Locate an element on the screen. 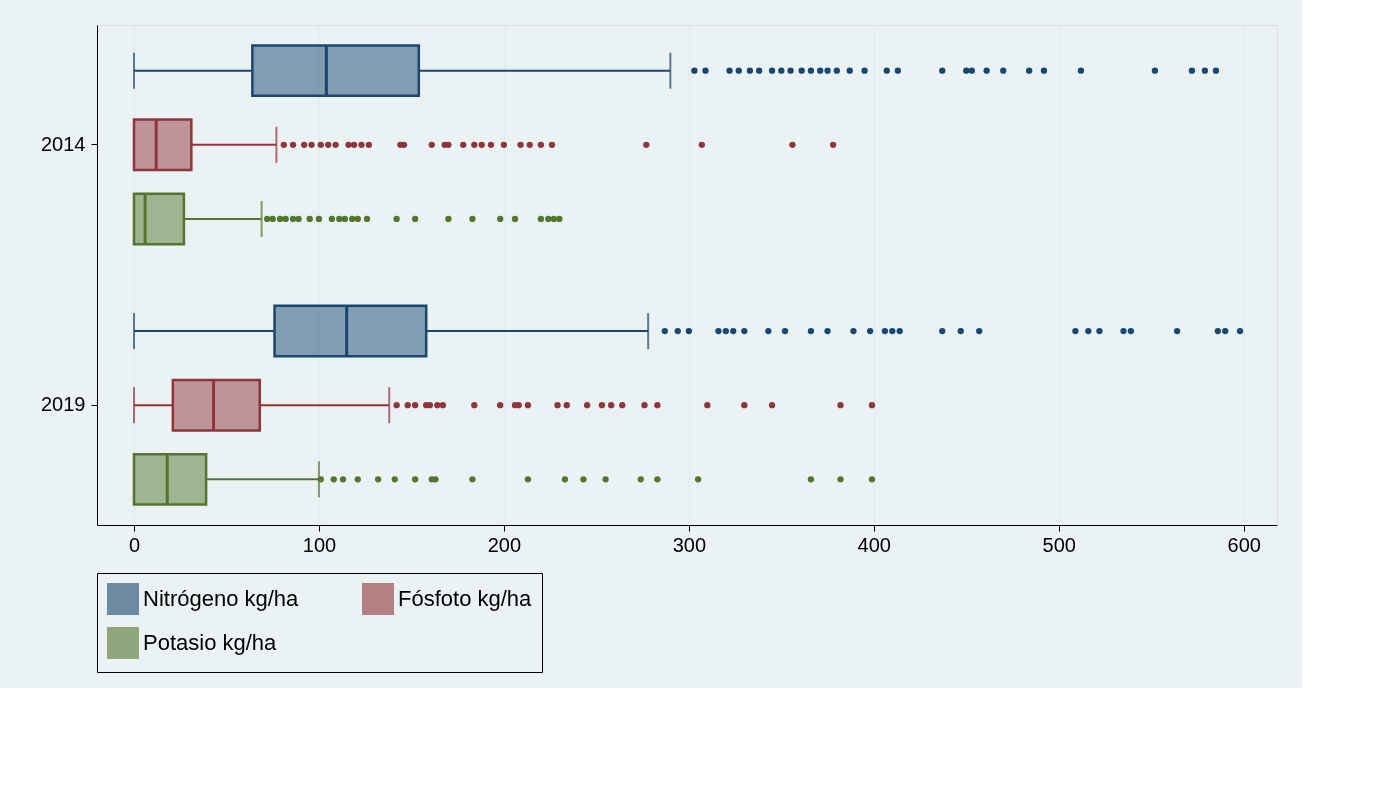 The height and width of the screenshot is (796, 1385). x-tick-label: 500 is located at coordinates (1059, 544).